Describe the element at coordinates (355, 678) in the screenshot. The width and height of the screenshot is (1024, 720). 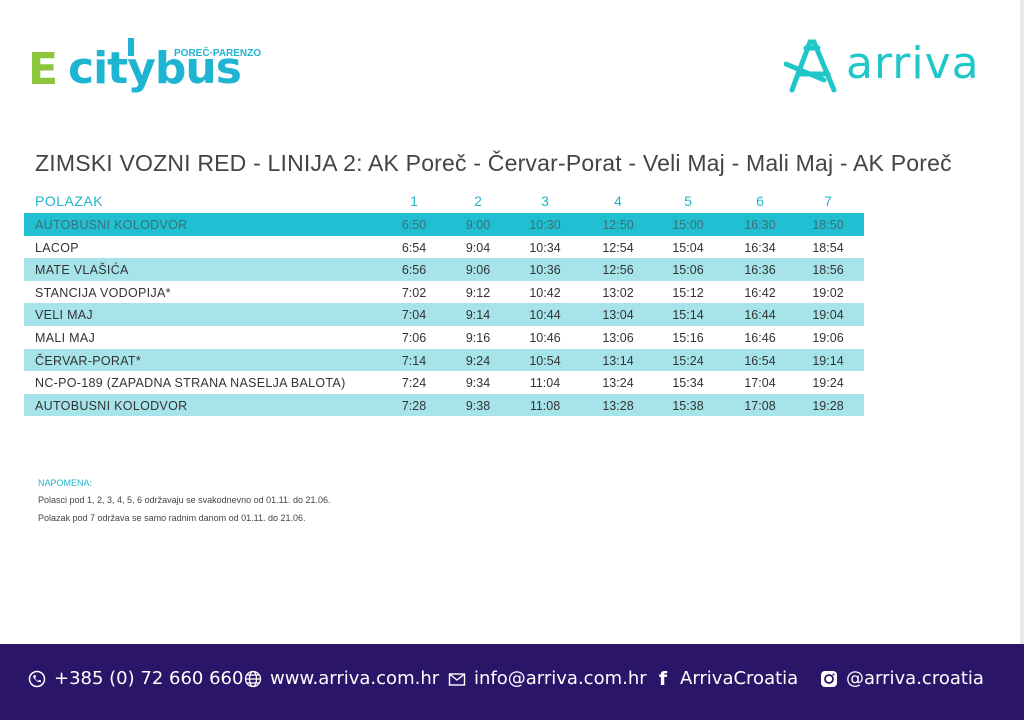
I see `footer-website-text: www.arriva.com.hr` at that location.